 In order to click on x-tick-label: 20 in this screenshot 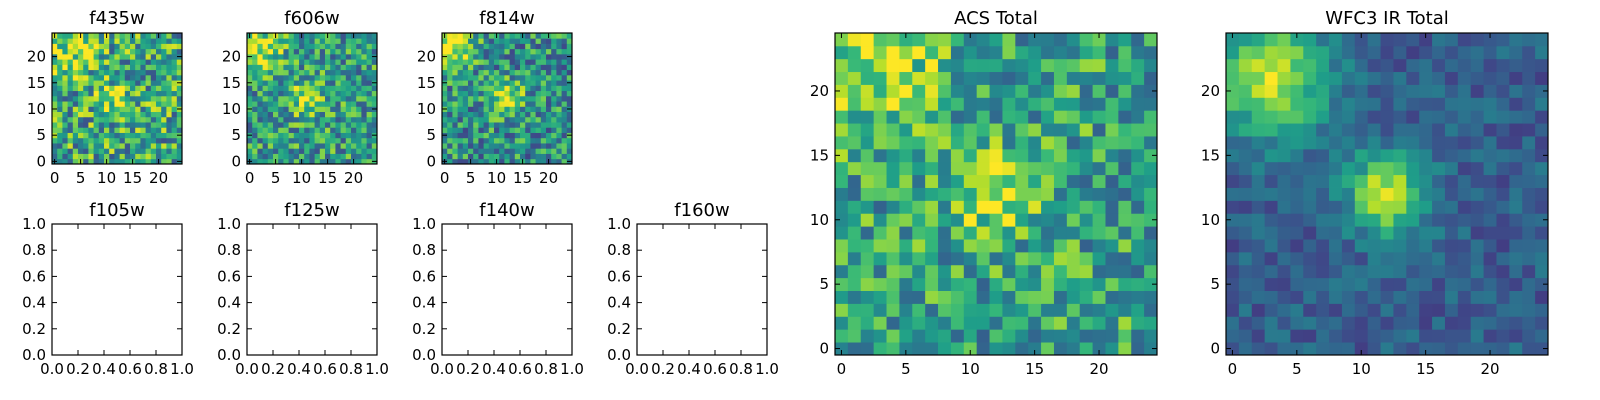, I will do `click(353, 178)`.